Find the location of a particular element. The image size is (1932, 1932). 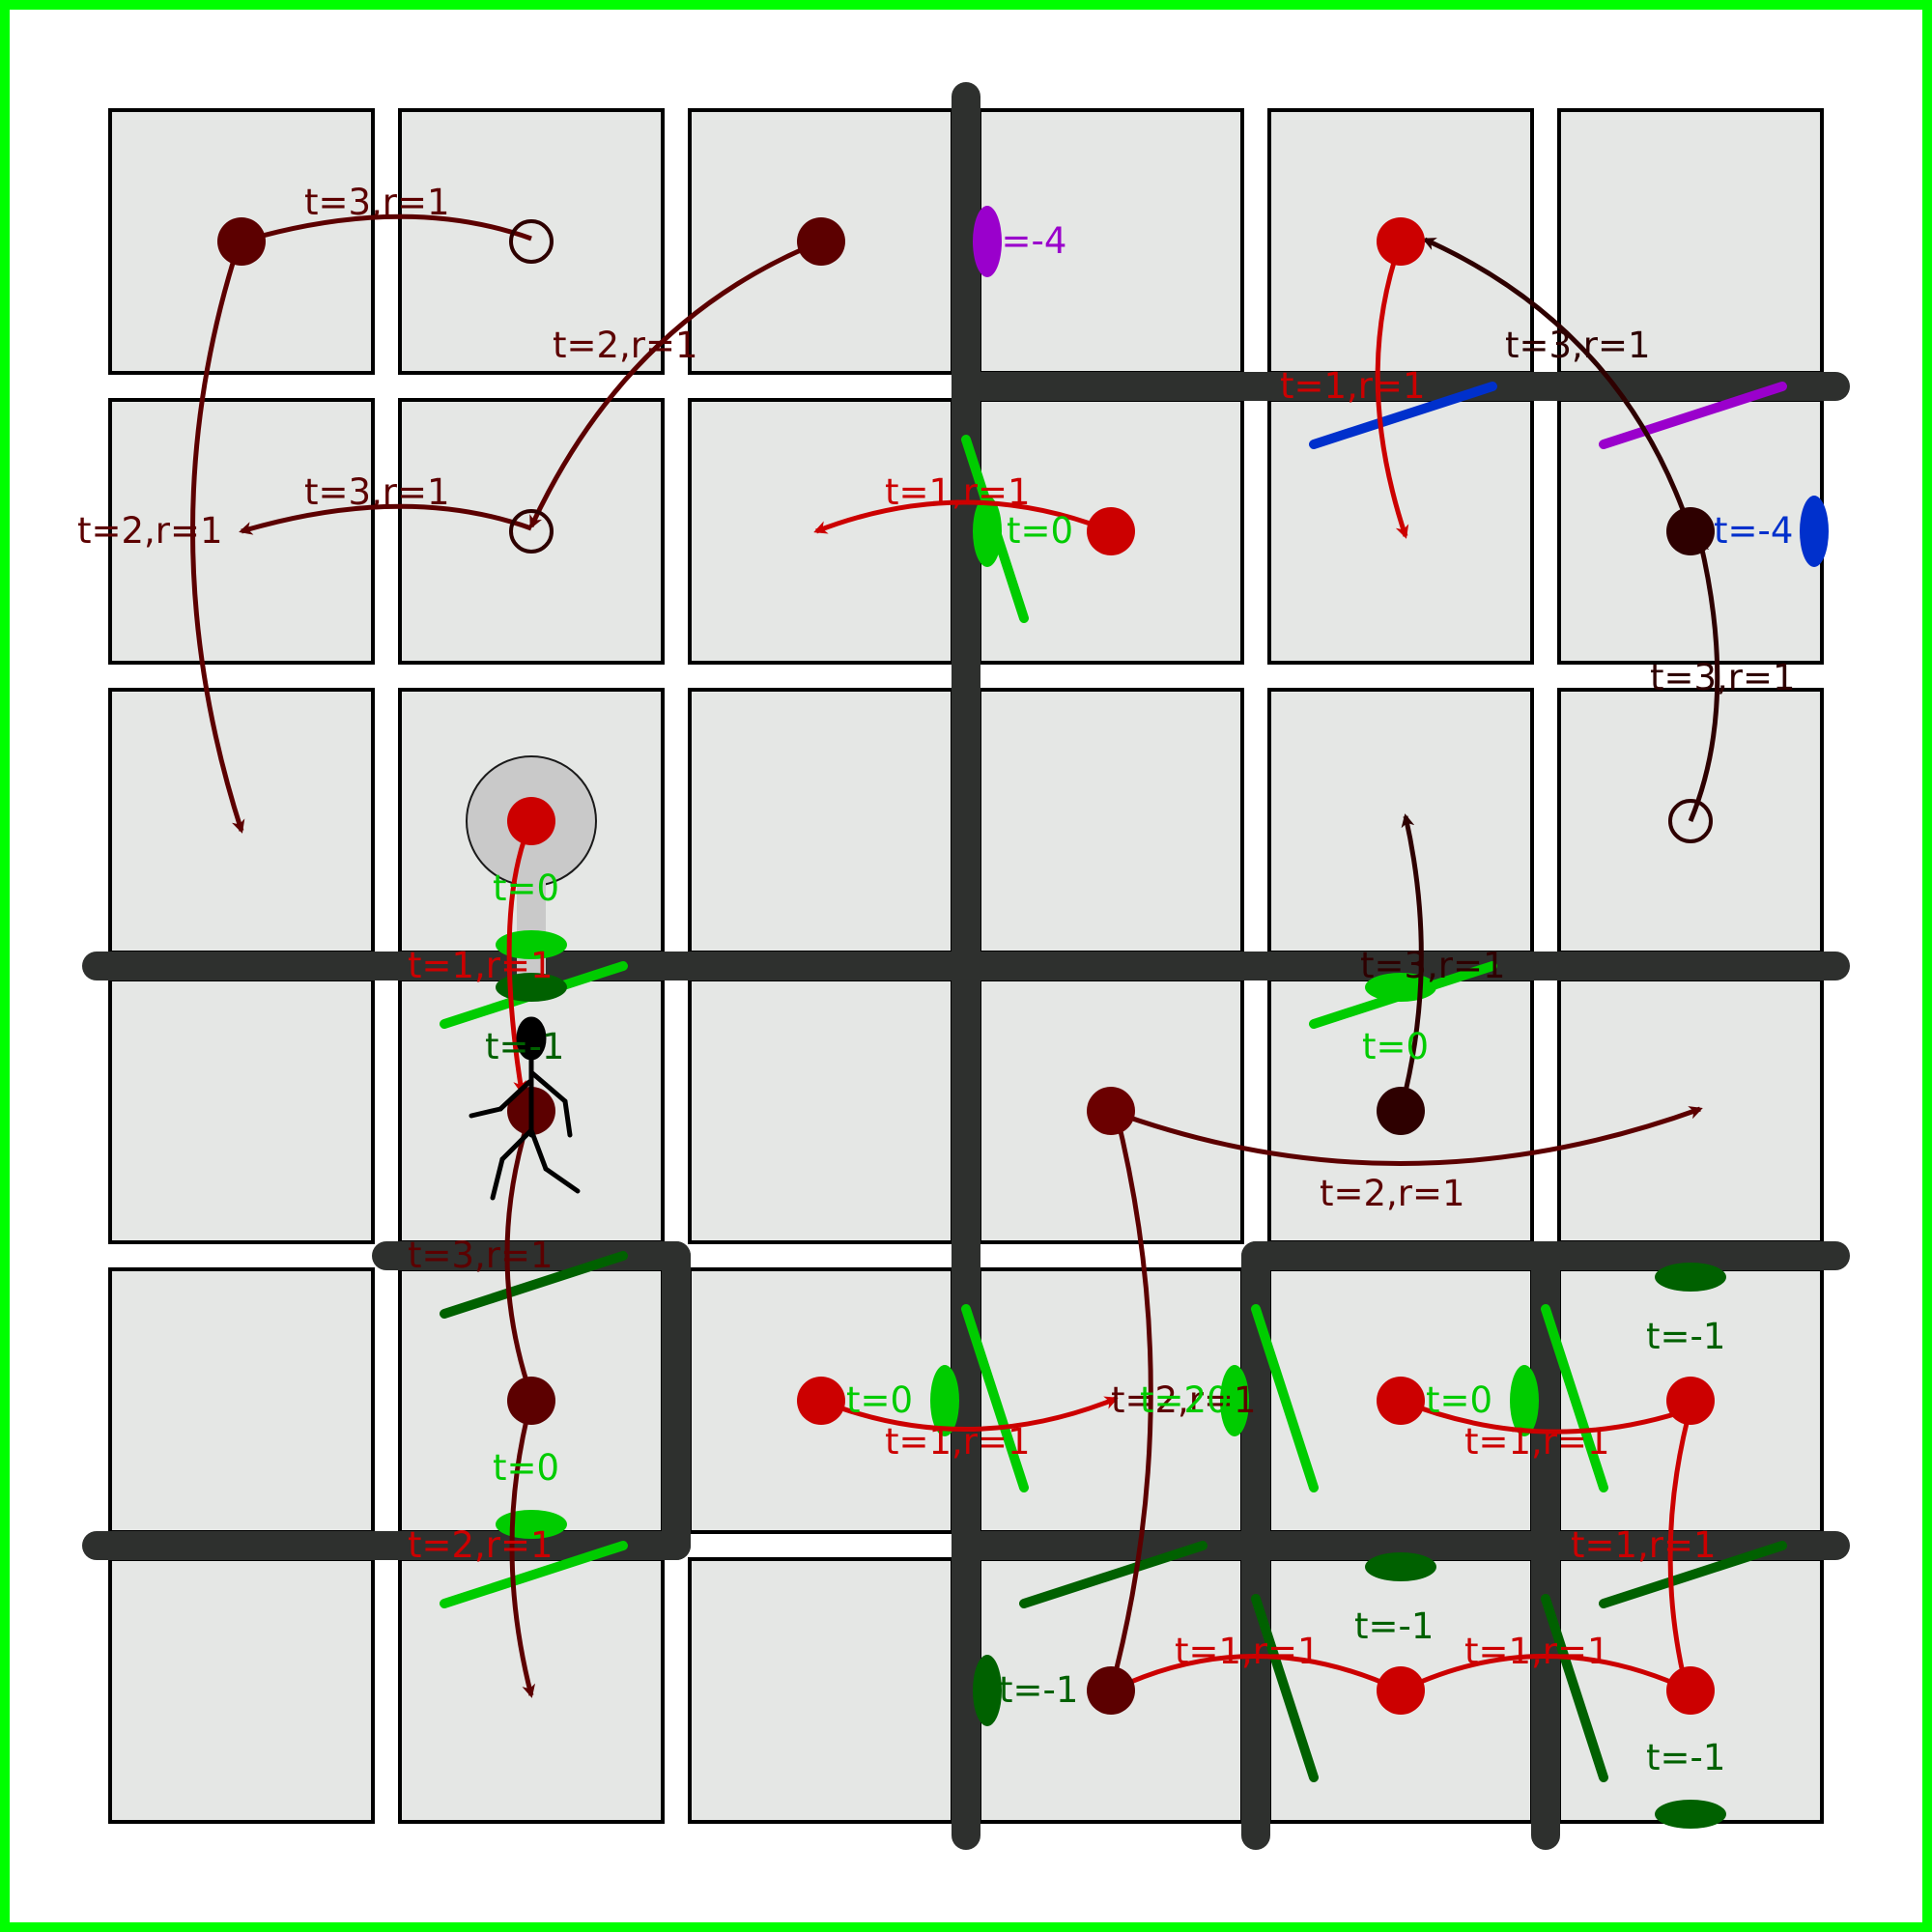

tile-r3-c0 is located at coordinates (241, 1111).